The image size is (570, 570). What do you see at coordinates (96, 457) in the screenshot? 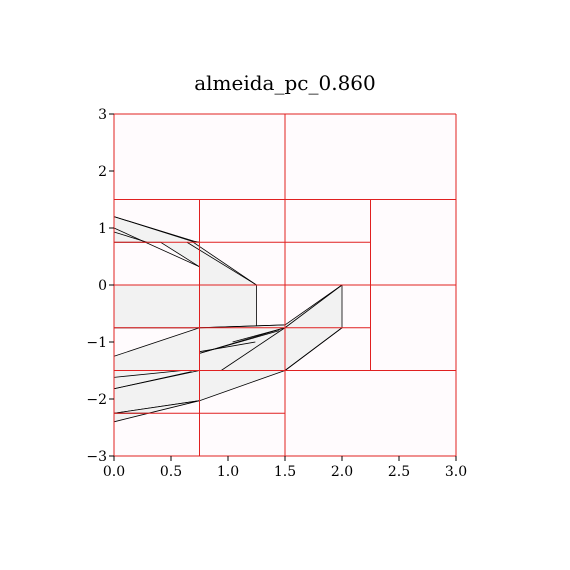
I see `y-tick-label-6: −3` at bounding box center [96, 457].